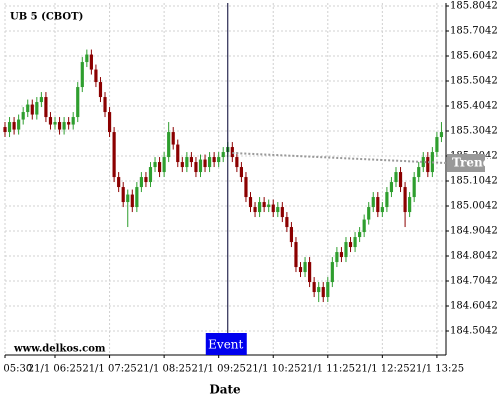  I want to click on x-tick-label: 21/1 11:25, so click(328, 369).